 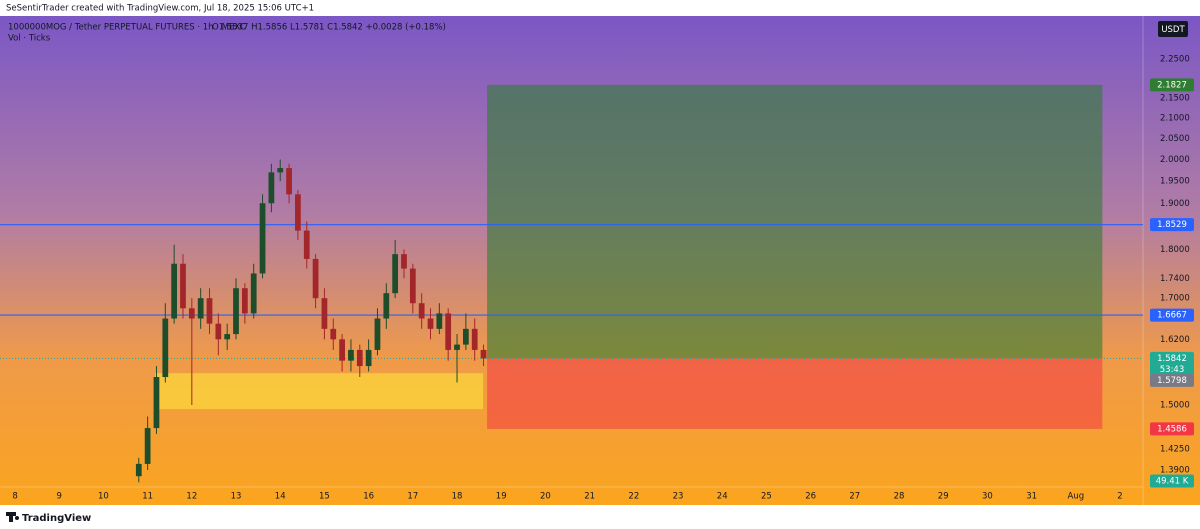 What do you see at coordinates (899, 497) in the screenshot?
I see `x-tick-label: 28` at bounding box center [899, 497].